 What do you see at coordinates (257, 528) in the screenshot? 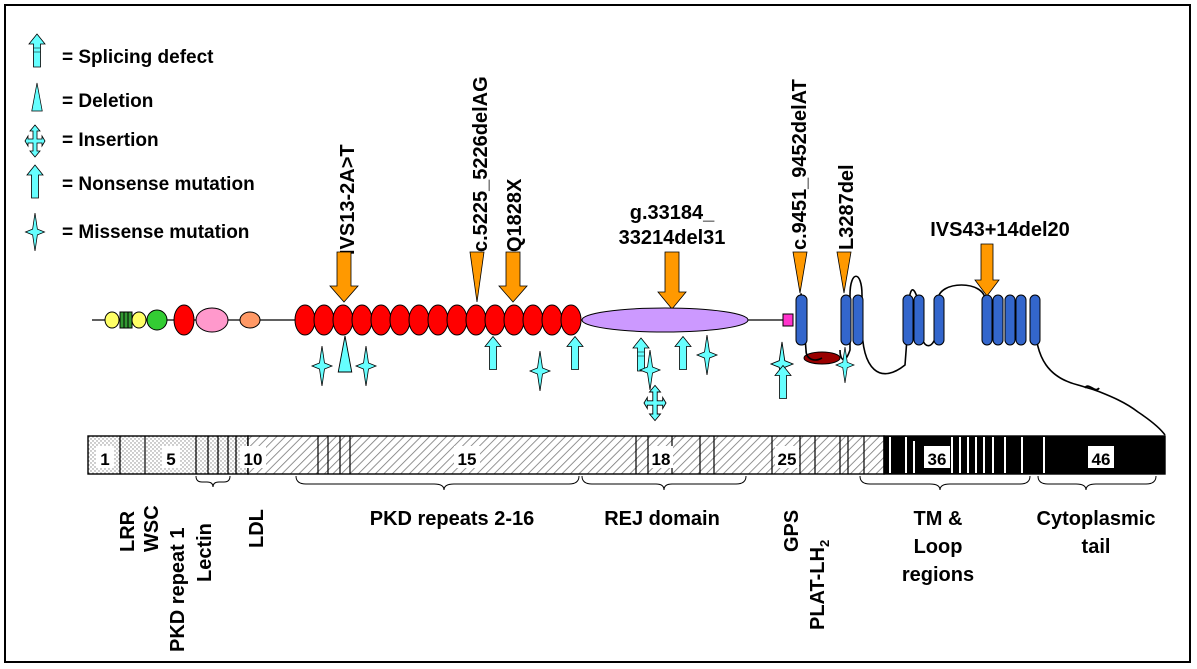
I see `domain-label-ldl: LDL` at bounding box center [257, 528].